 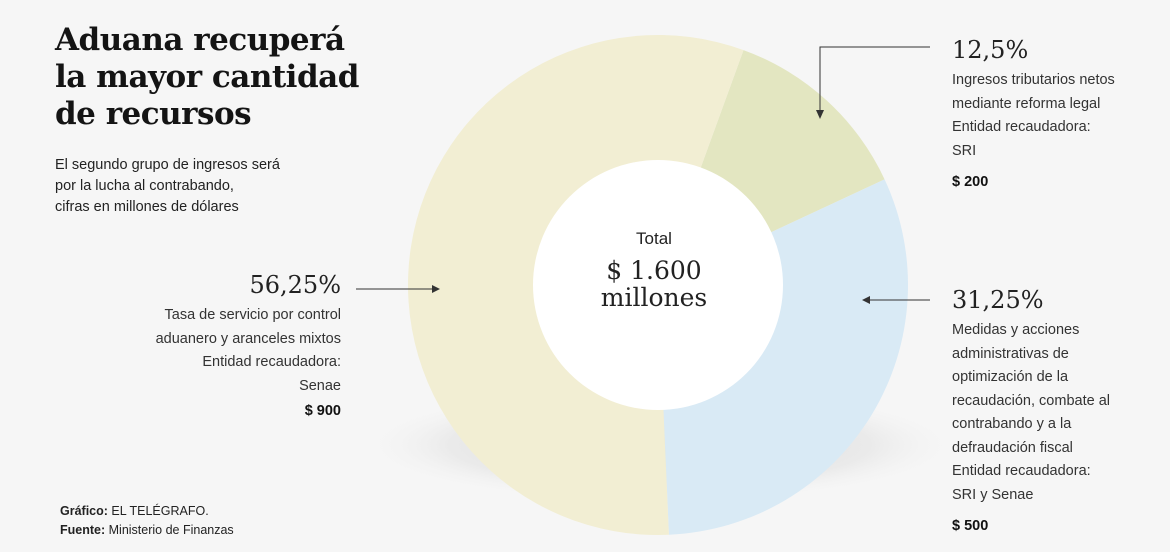 I want to click on slice-percent-label: 56,25%, so click(x=295, y=285).